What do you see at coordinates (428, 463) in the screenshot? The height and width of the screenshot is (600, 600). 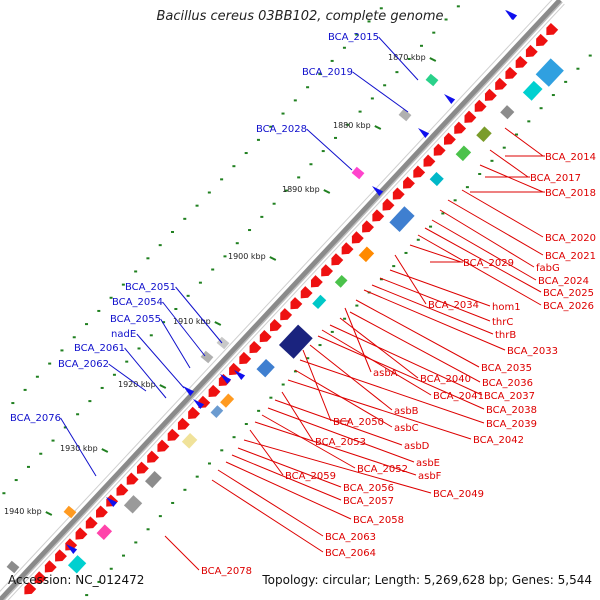 I see `forward-gene-label: asbE` at bounding box center [428, 463].